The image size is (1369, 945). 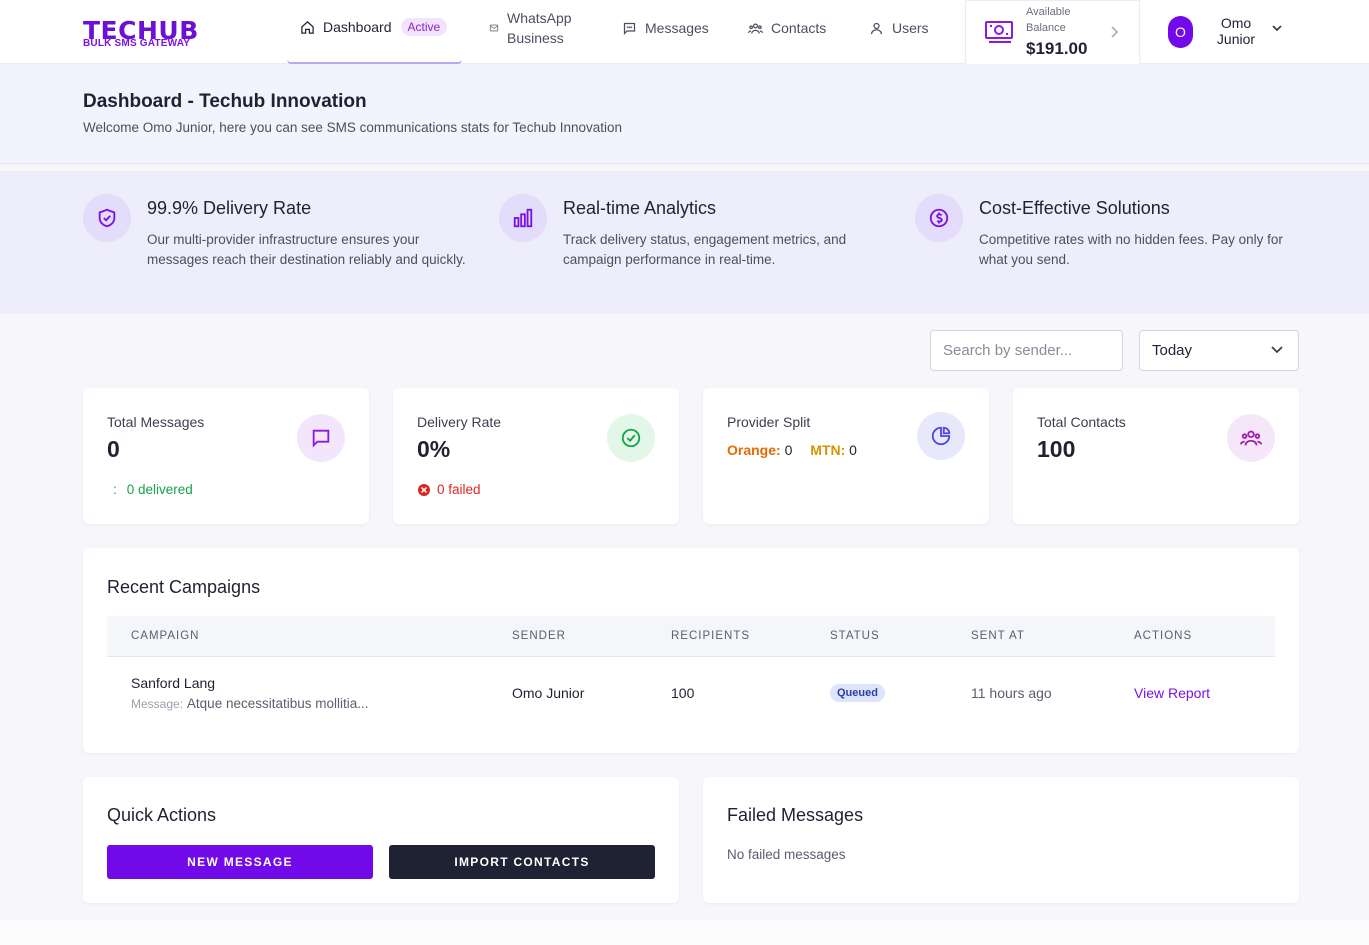 I want to click on balance-amount: $191.00, so click(x=1057, y=48).